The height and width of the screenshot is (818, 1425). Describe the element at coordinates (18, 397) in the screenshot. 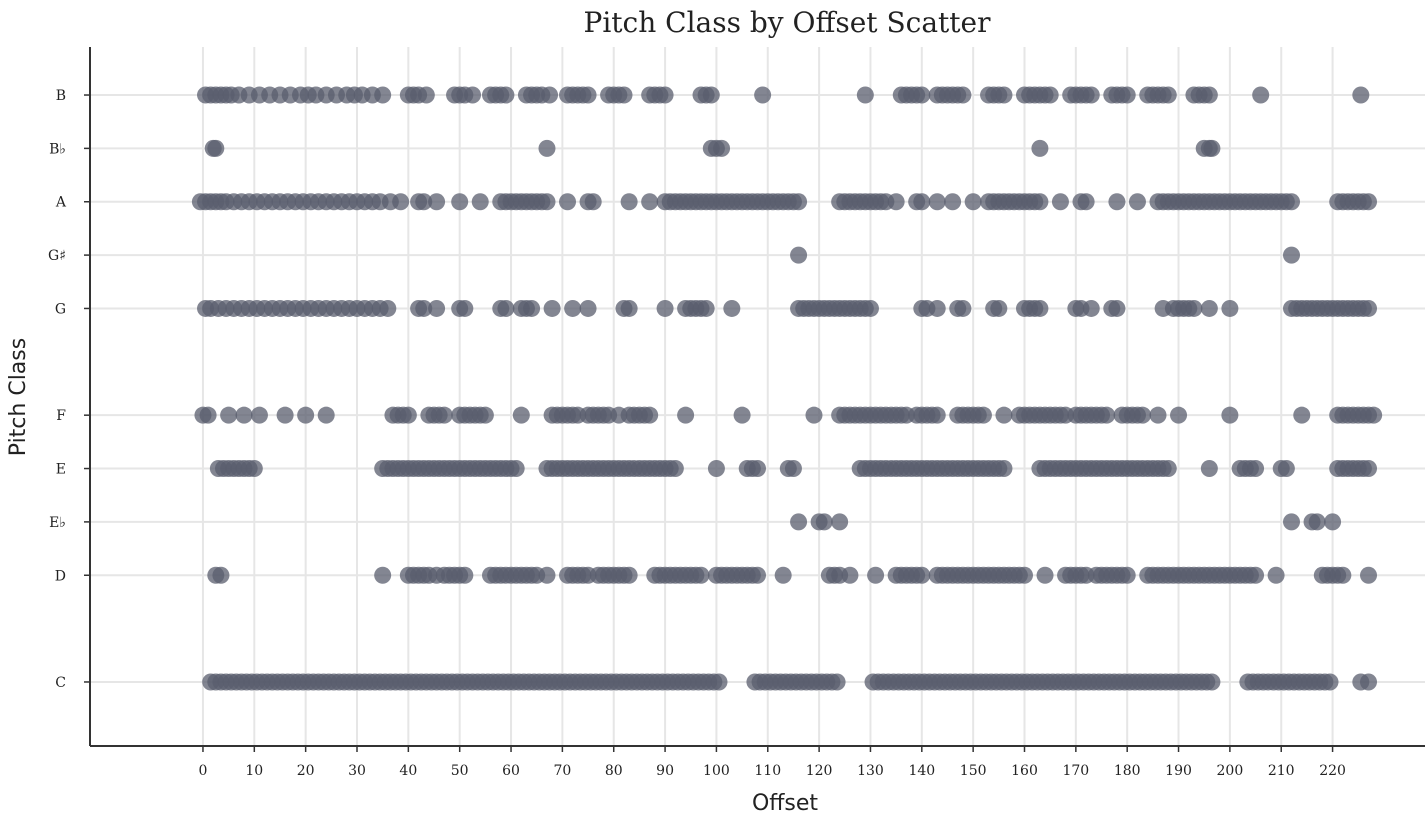

I see `y-axis-label: Pitch Class` at that location.